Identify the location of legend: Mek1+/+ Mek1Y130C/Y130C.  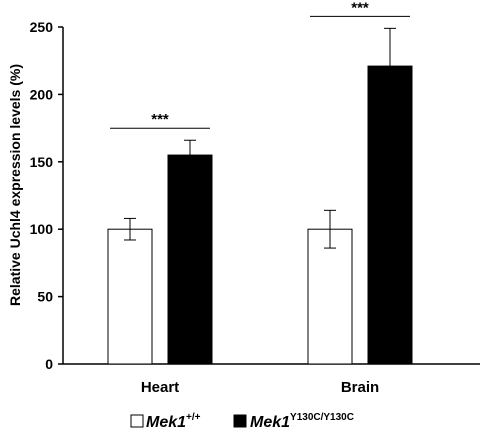
(242, 421).